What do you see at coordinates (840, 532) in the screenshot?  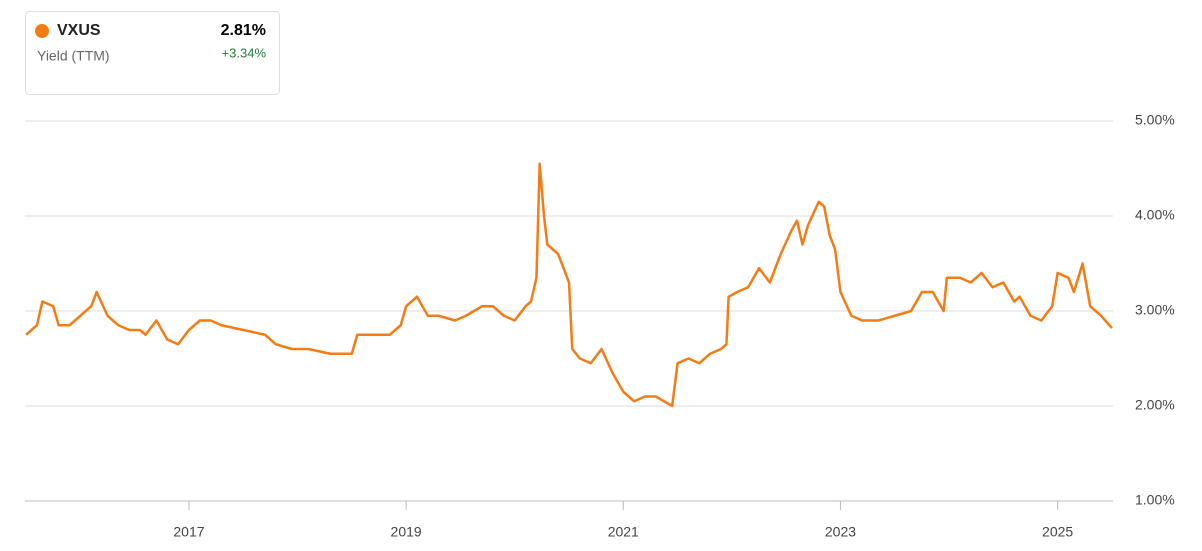 I see `x-tick-label: 2023` at bounding box center [840, 532].